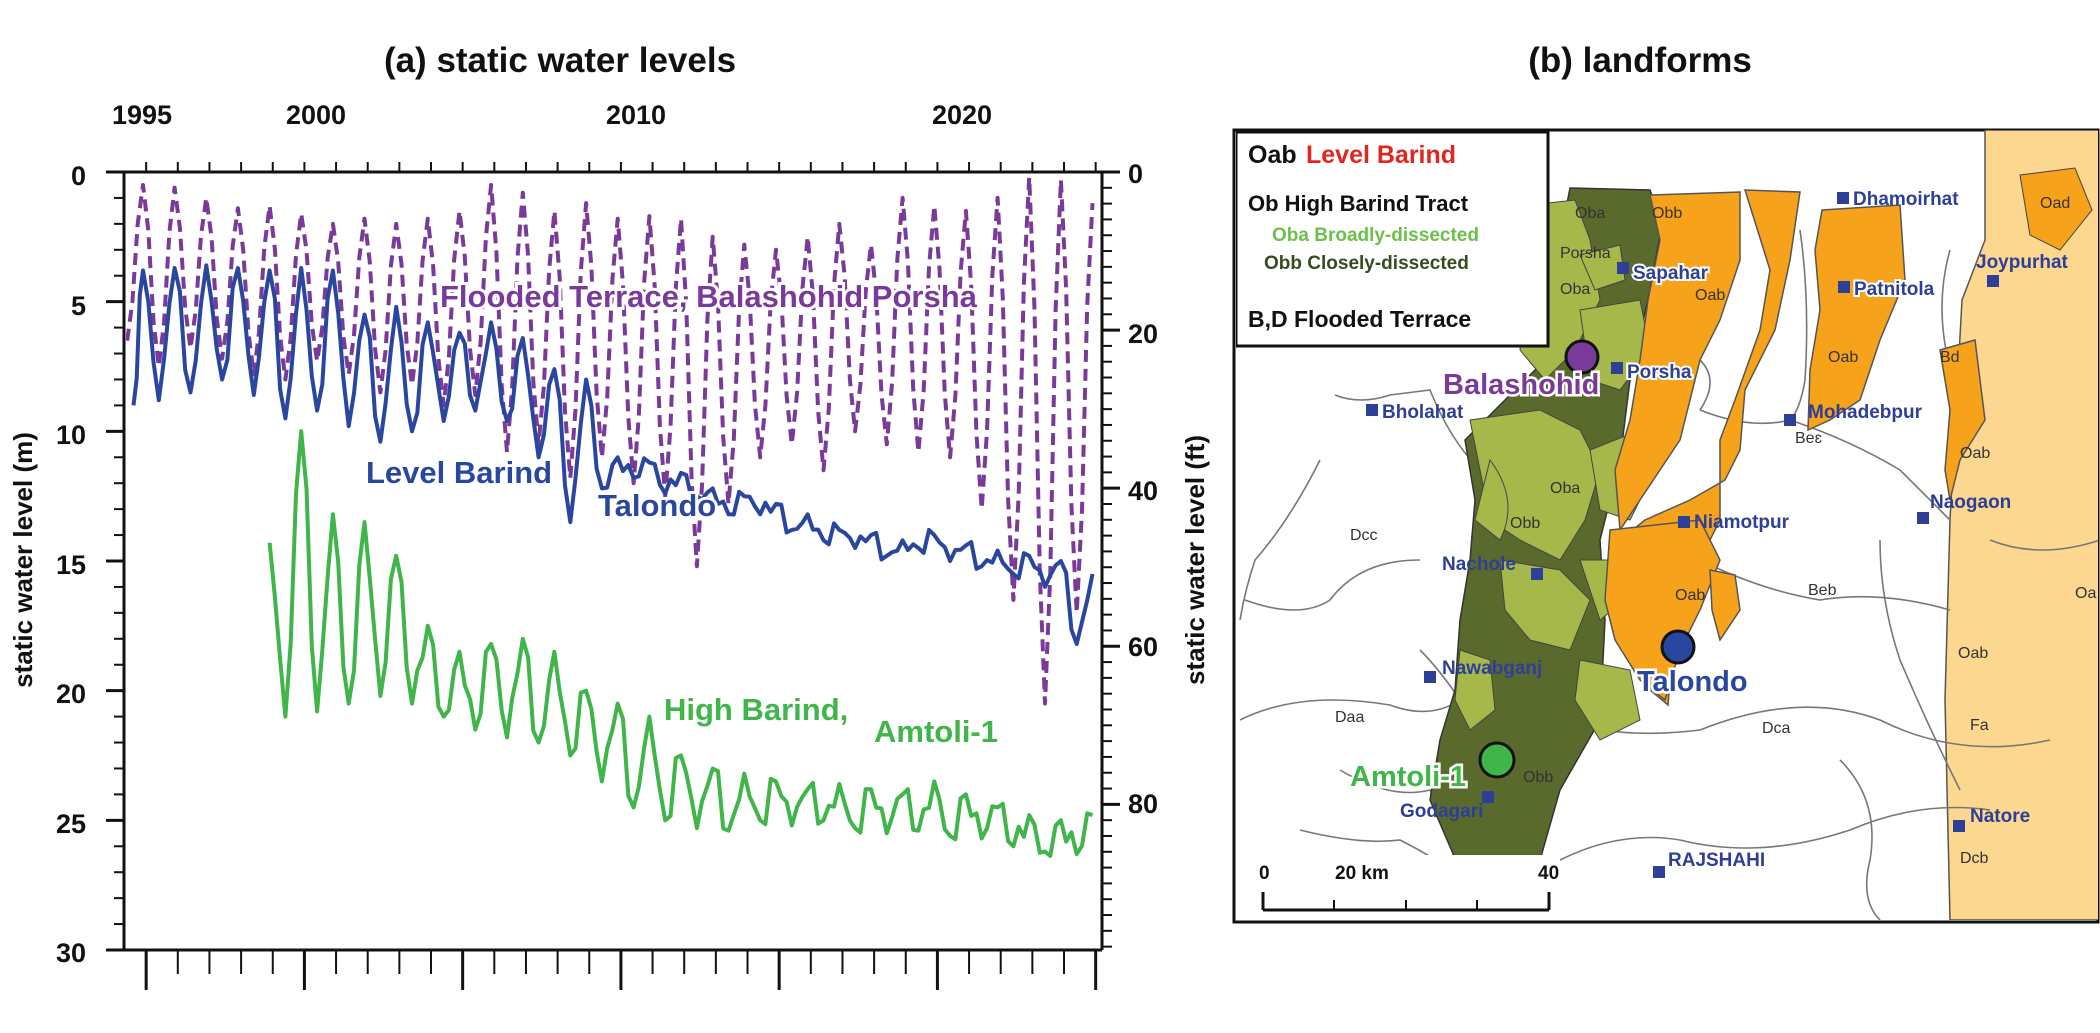 The width and height of the screenshot is (2100, 1033). I want to click on legend-ob: Ob High Barind Tract, so click(1358, 203).